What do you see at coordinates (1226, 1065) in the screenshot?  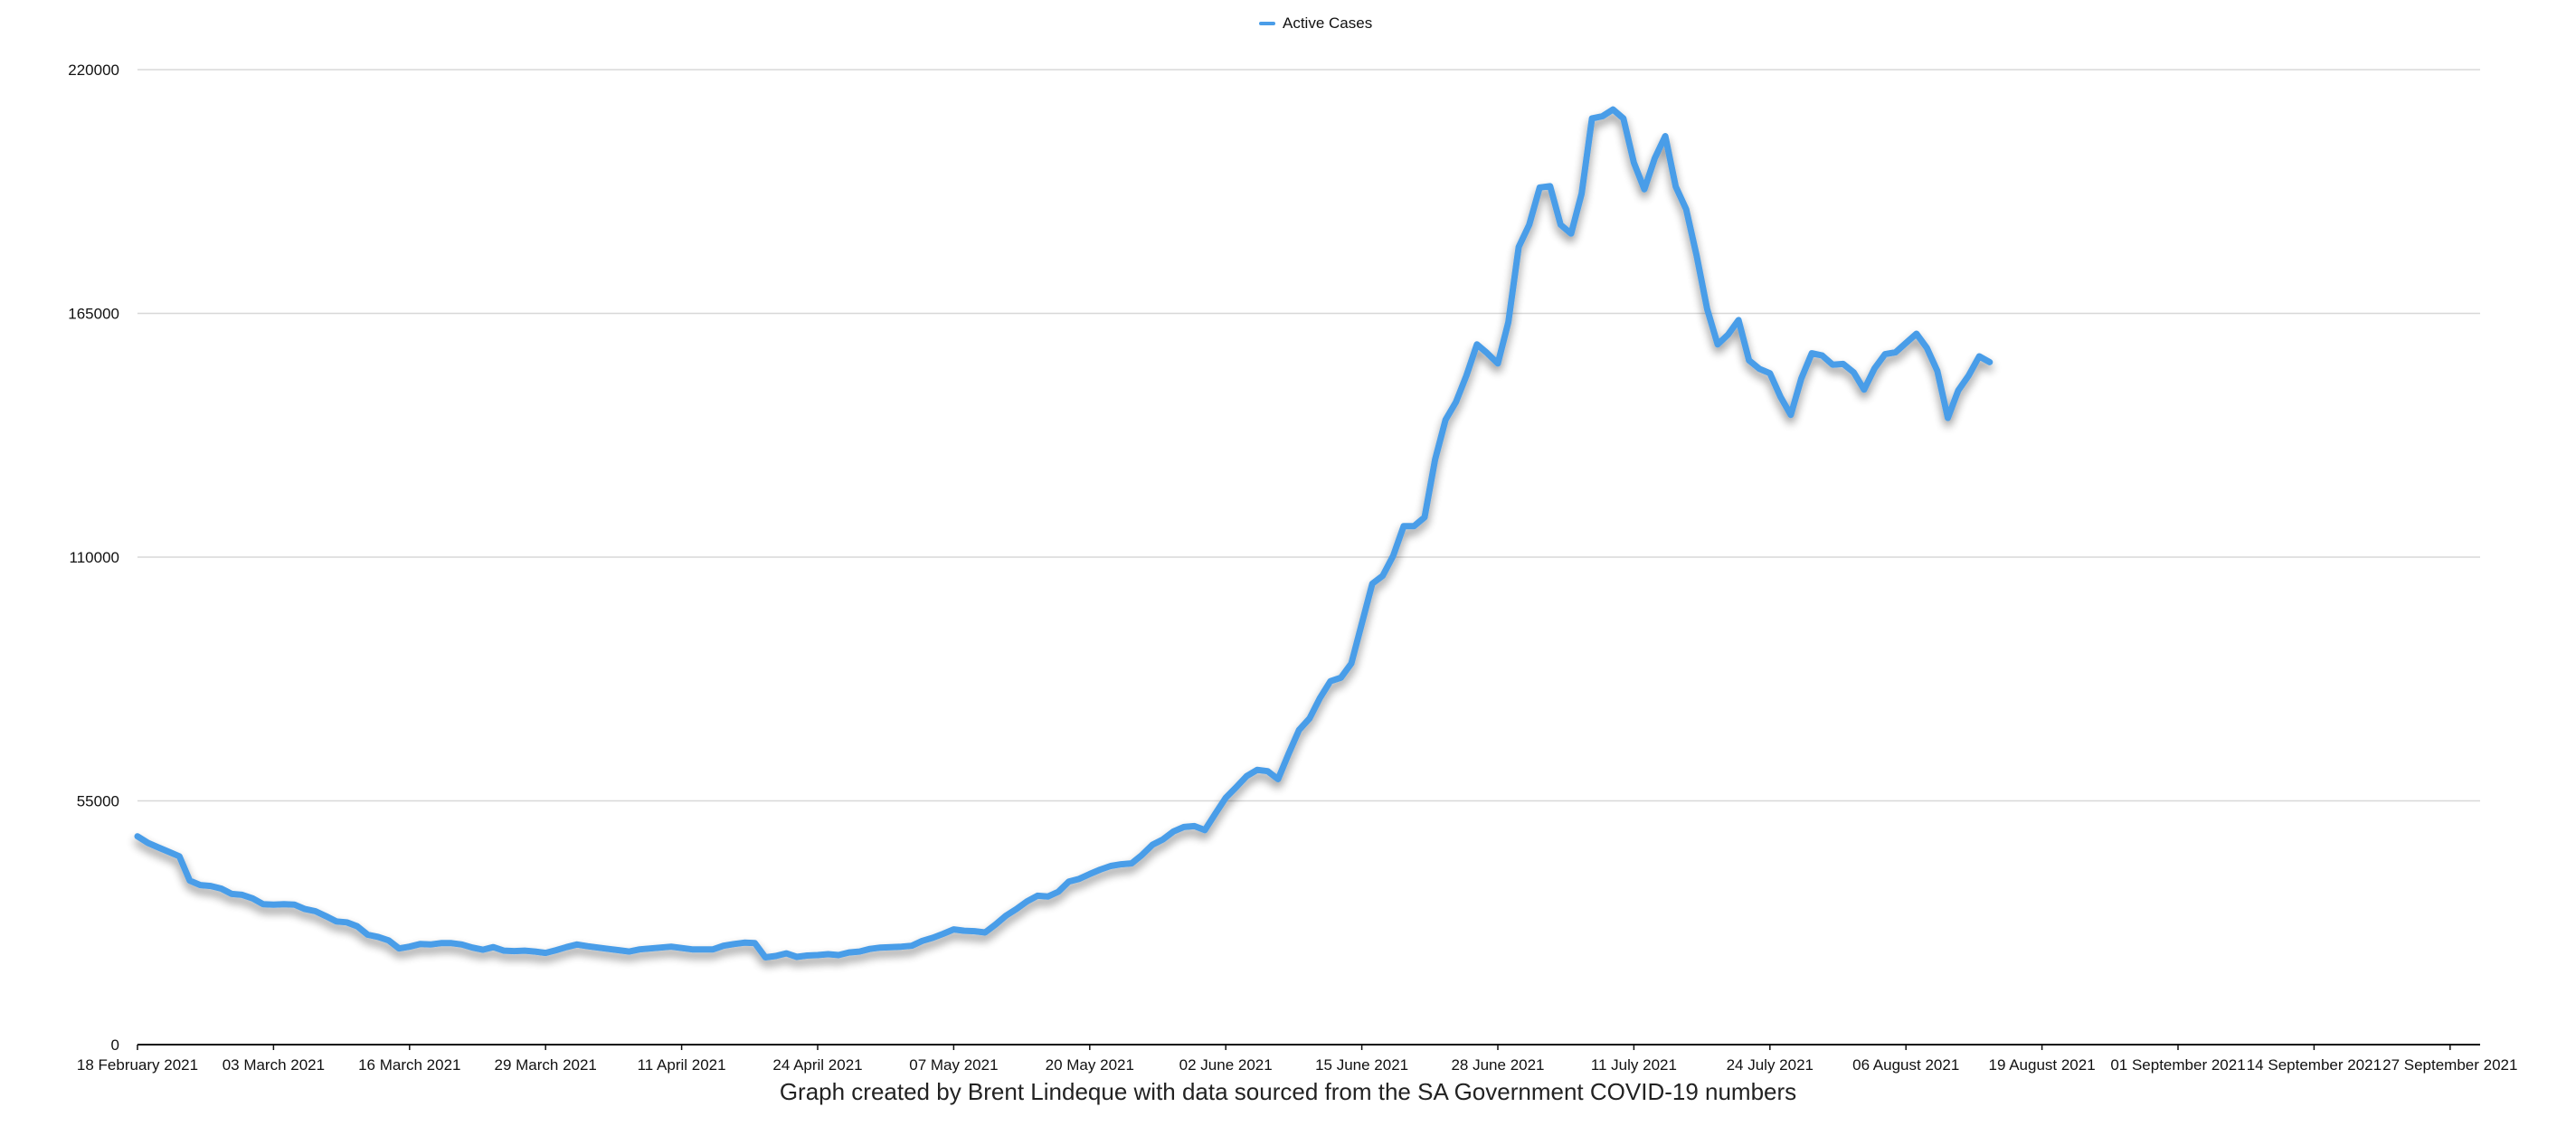 I see `x-tick-label: 02 June 2021` at bounding box center [1226, 1065].